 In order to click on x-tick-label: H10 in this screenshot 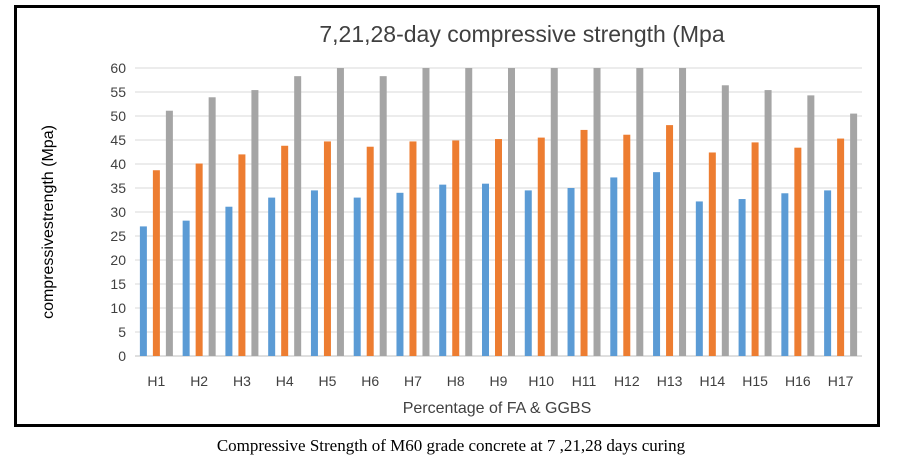, I will do `click(541, 381)`.